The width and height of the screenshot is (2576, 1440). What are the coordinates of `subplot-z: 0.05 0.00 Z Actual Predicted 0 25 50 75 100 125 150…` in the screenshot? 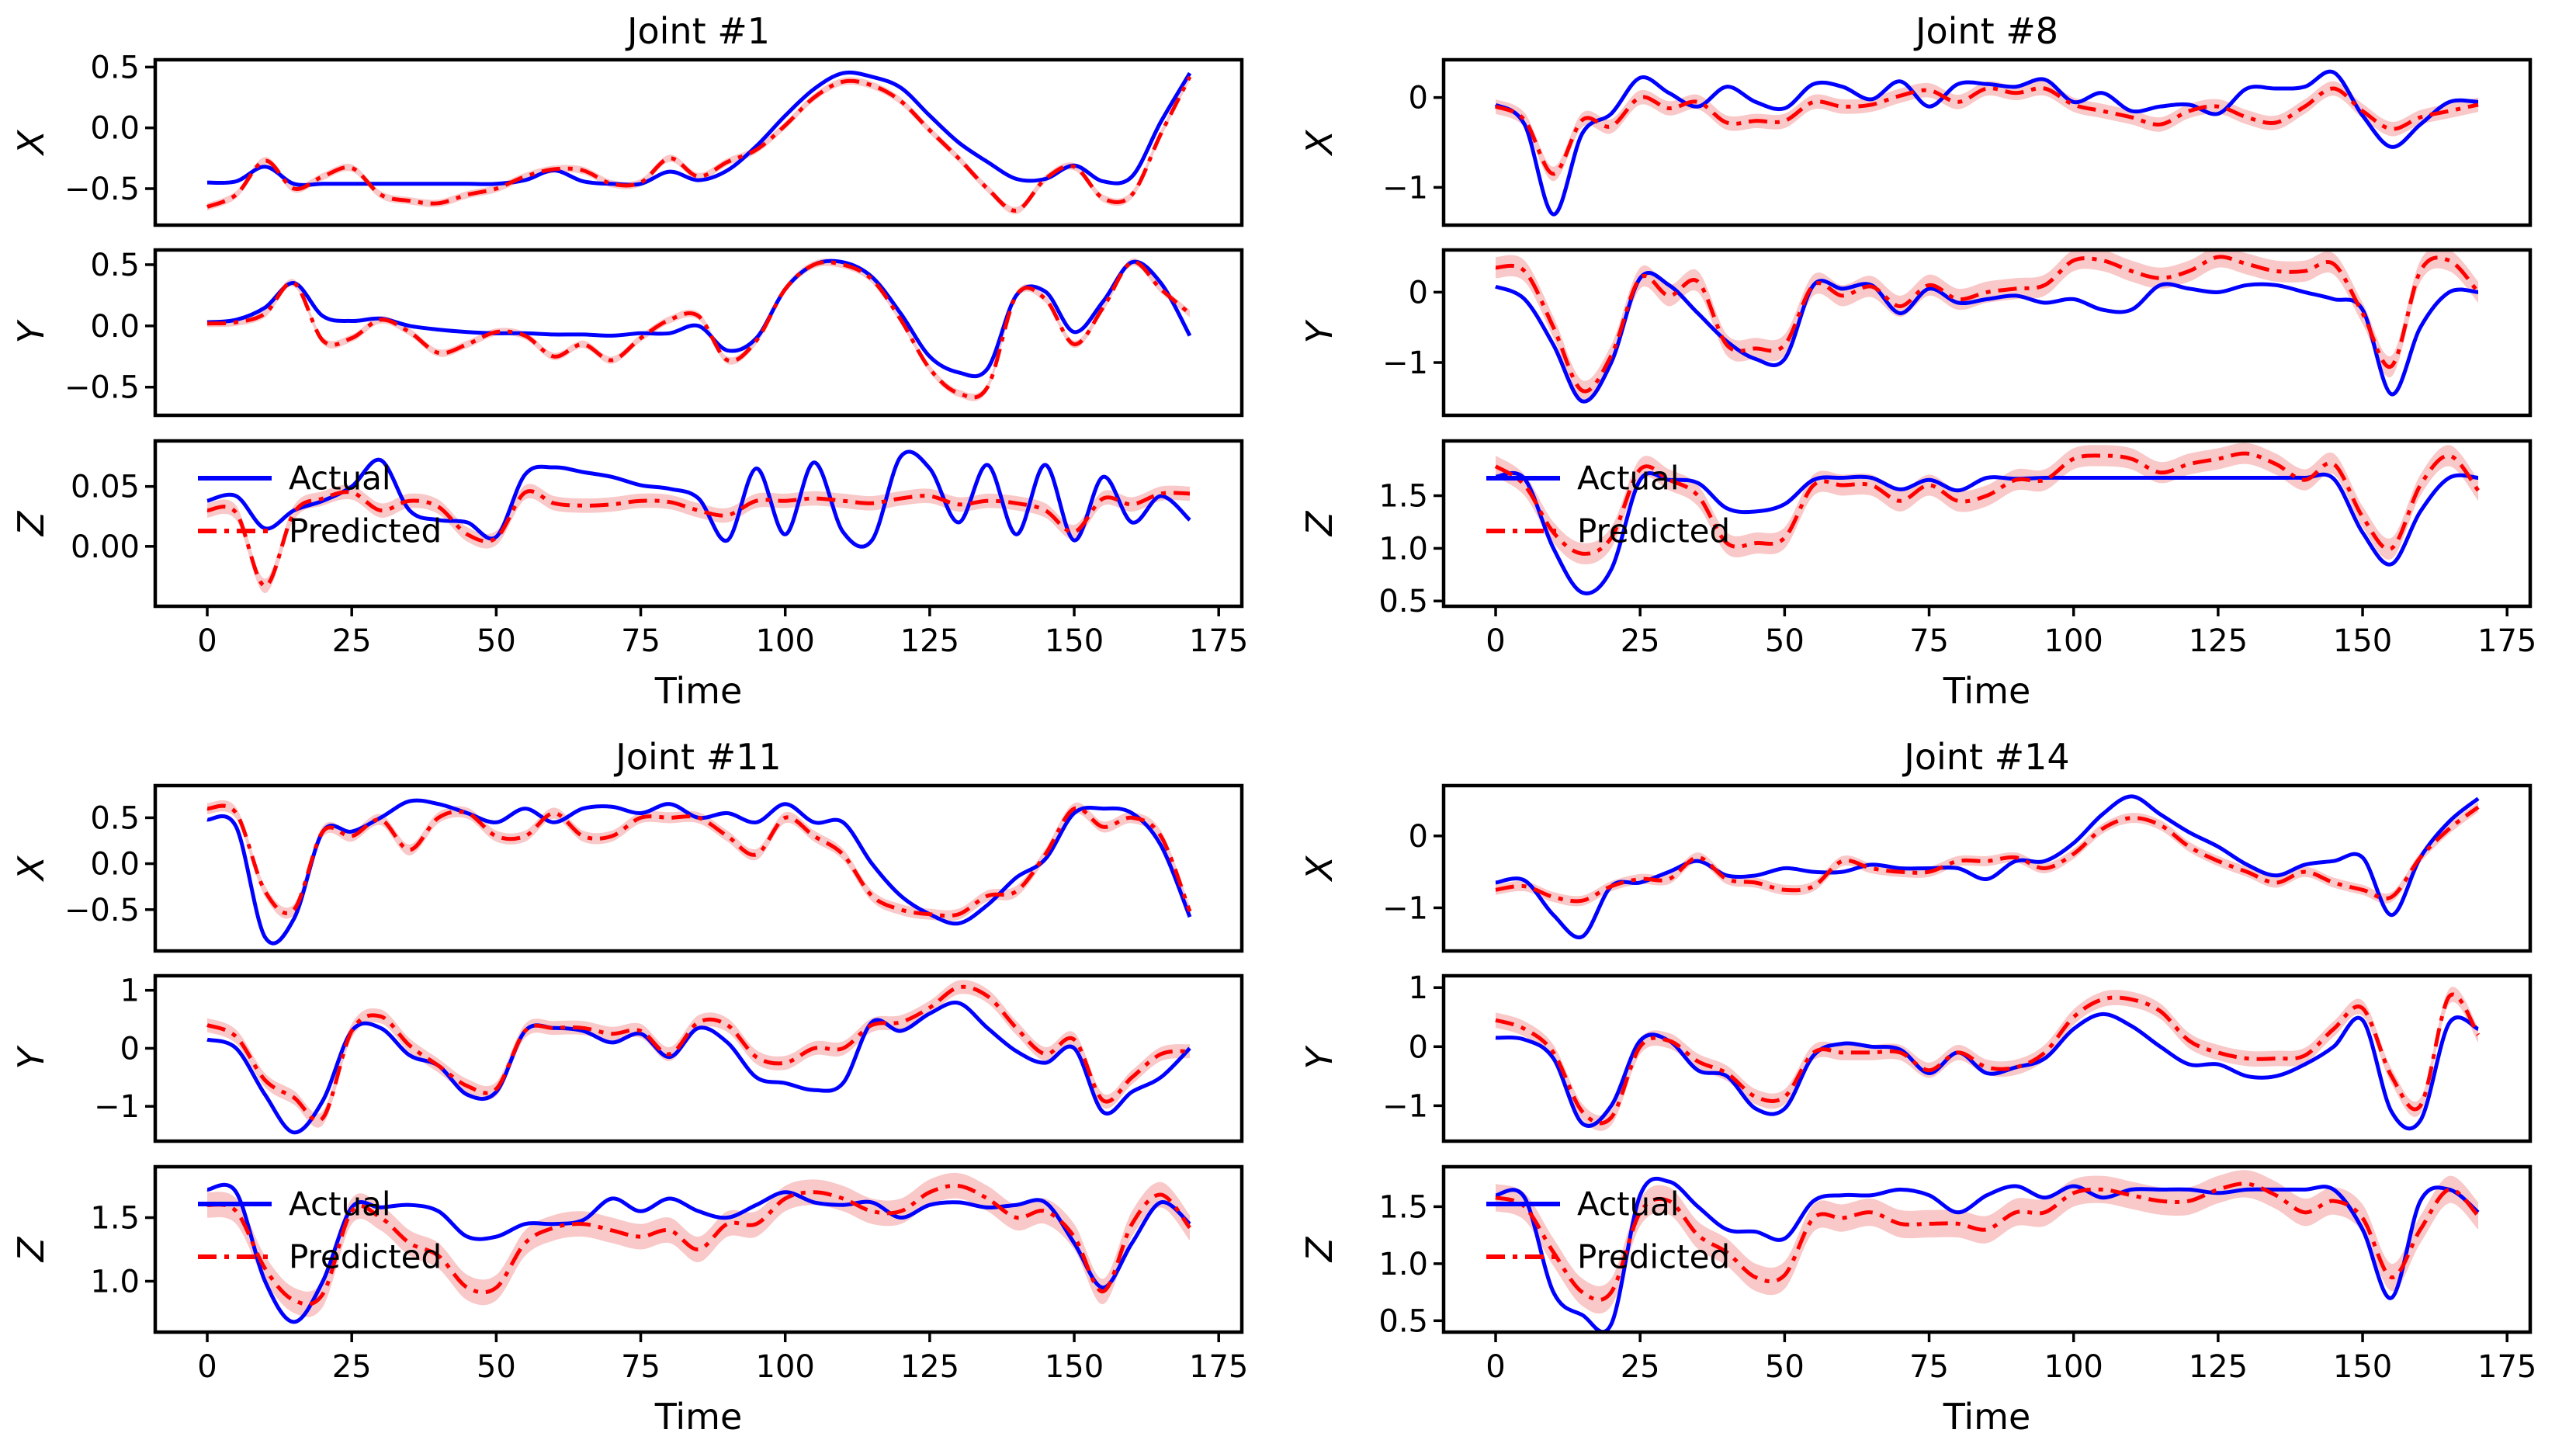 It's located at (629, 575).